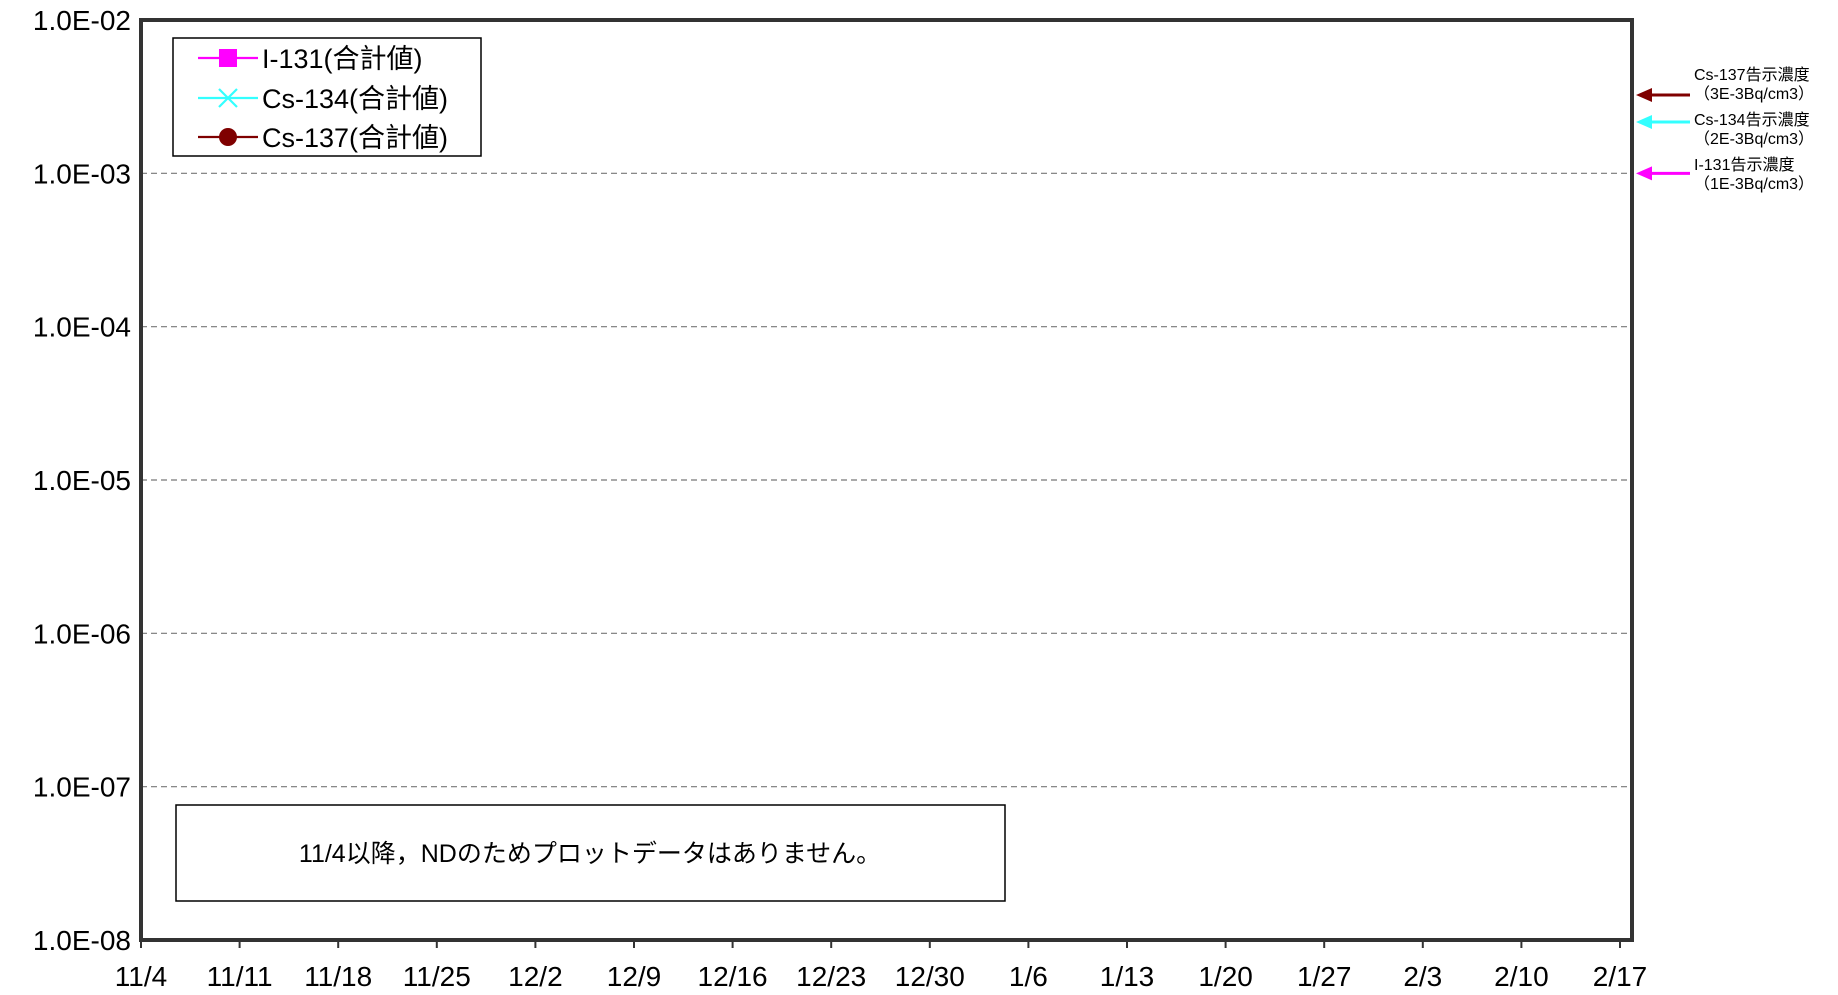 The image size is (1838, 995). What do you see at coordinates (355, 138) in the screenshot?
I see `legend-label: Cs-137(合計値)` at bounding box center [355, 138].